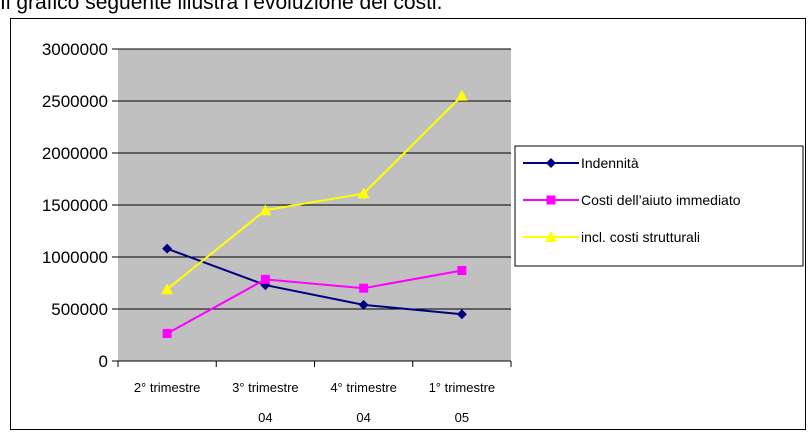 The width and height of the screenshot is (811, 432). I want to click on y-tick-label: 2500000, so click(75, 101).